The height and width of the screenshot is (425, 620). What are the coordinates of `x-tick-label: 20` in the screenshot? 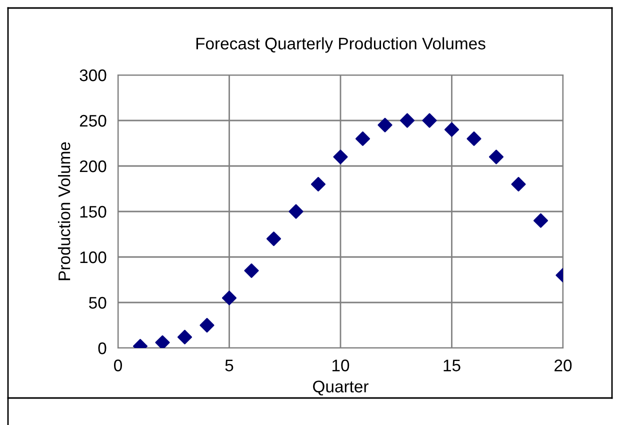 It's located at (563, 366).